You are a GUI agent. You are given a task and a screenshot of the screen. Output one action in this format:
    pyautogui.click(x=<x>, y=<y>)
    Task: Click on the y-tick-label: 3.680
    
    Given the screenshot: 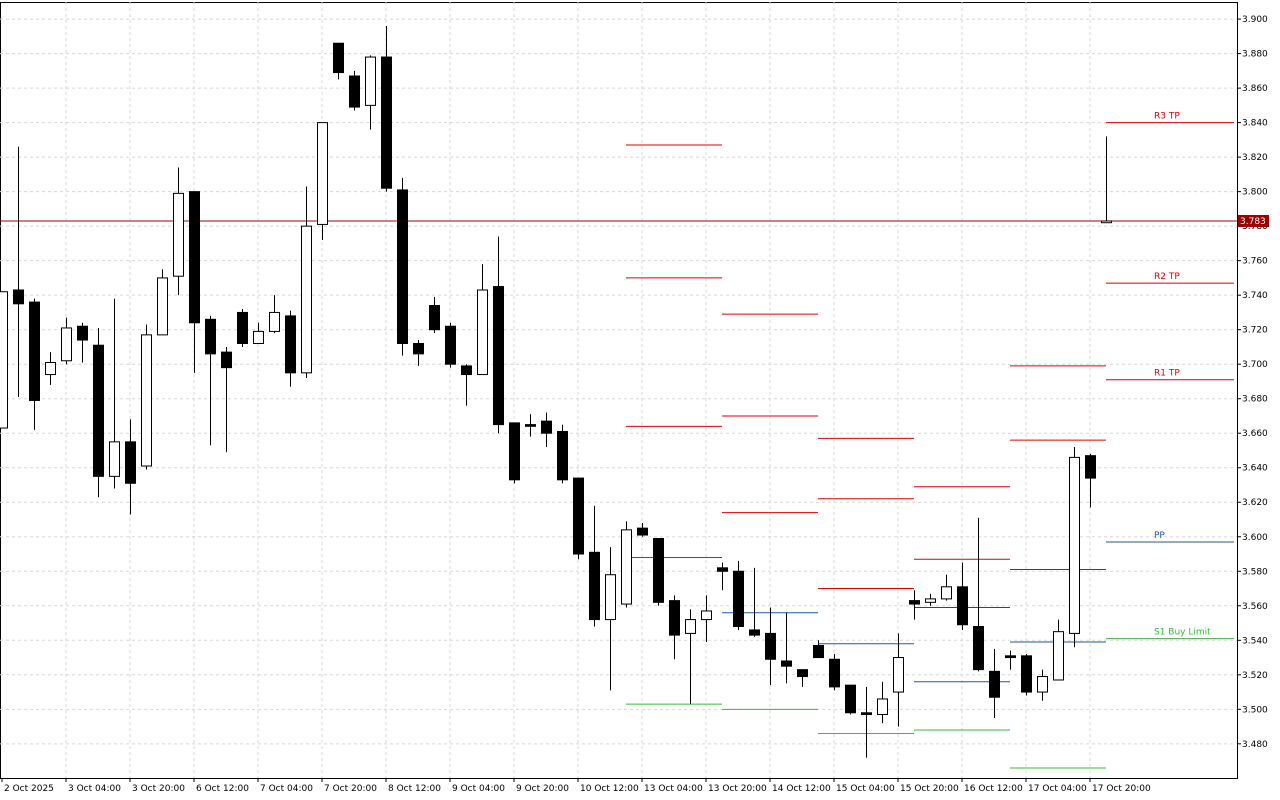 What is the action you would take?
    pyautogui.click(x=1255, y=400)
    